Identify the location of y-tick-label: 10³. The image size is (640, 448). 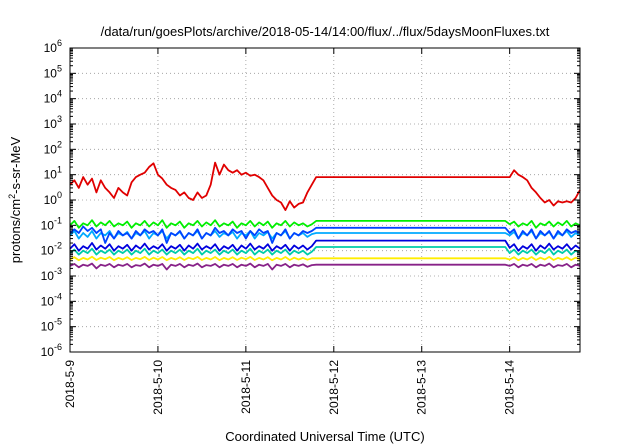
(53, 122).